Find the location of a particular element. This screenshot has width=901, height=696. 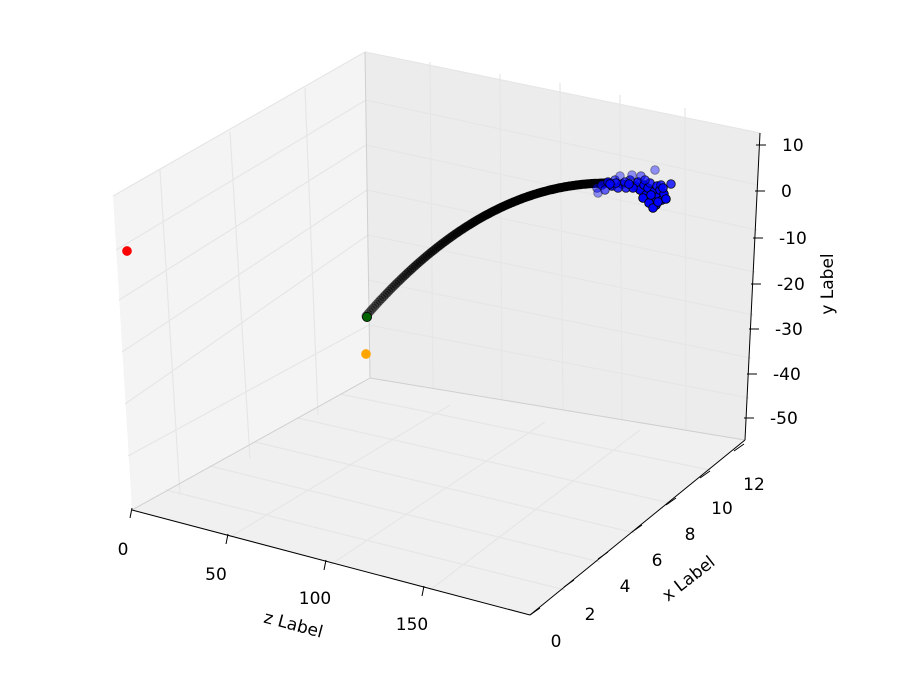

x-tick-label: 4 is located at coordinates (625, 587).